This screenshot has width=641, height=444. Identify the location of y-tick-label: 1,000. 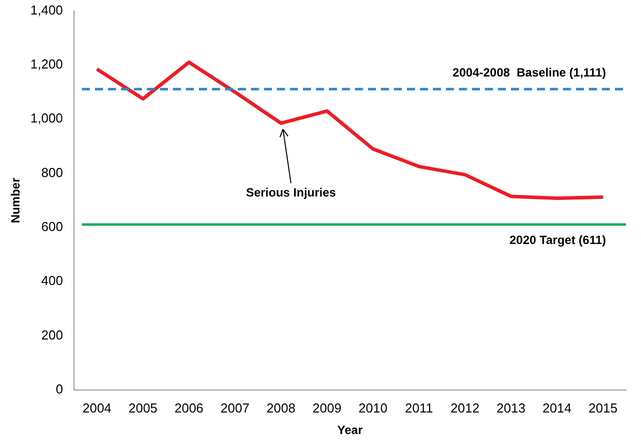
(46, 118).